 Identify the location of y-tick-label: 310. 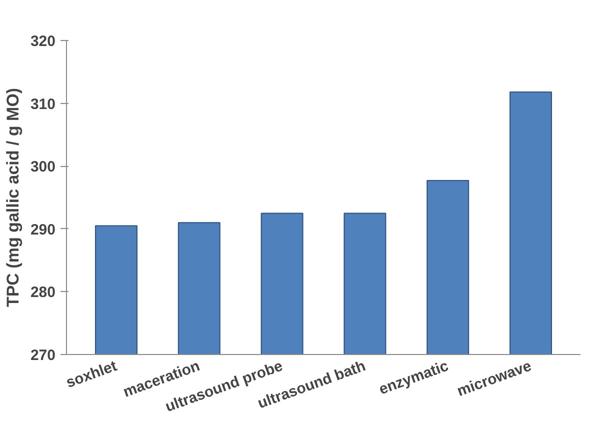
(43, 104).